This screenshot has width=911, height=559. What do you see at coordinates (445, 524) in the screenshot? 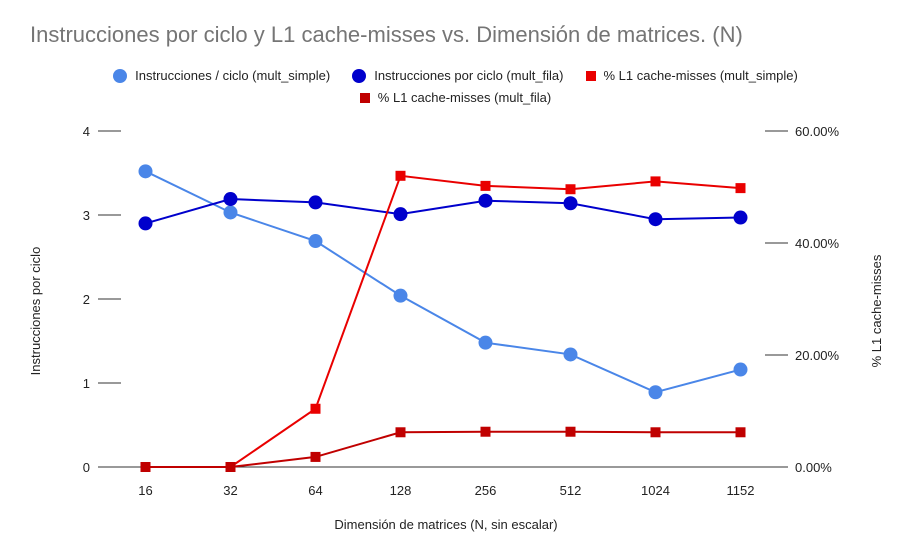
I see `x-axis-label: Dimensión de matrices (N, sin escalar)` at bounding box center [445, 524].